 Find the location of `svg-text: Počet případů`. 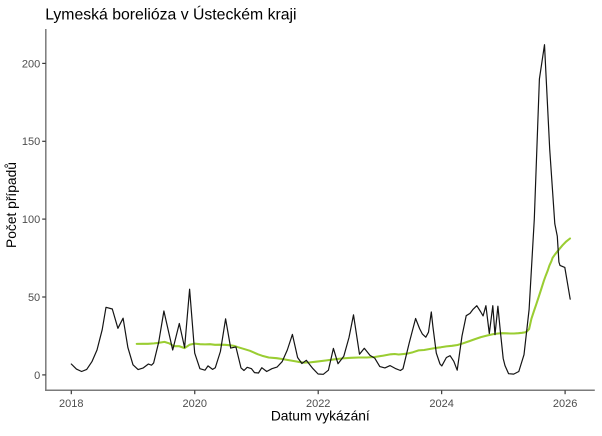

svg-text: Počet případů is located at coordinates (11, 205).